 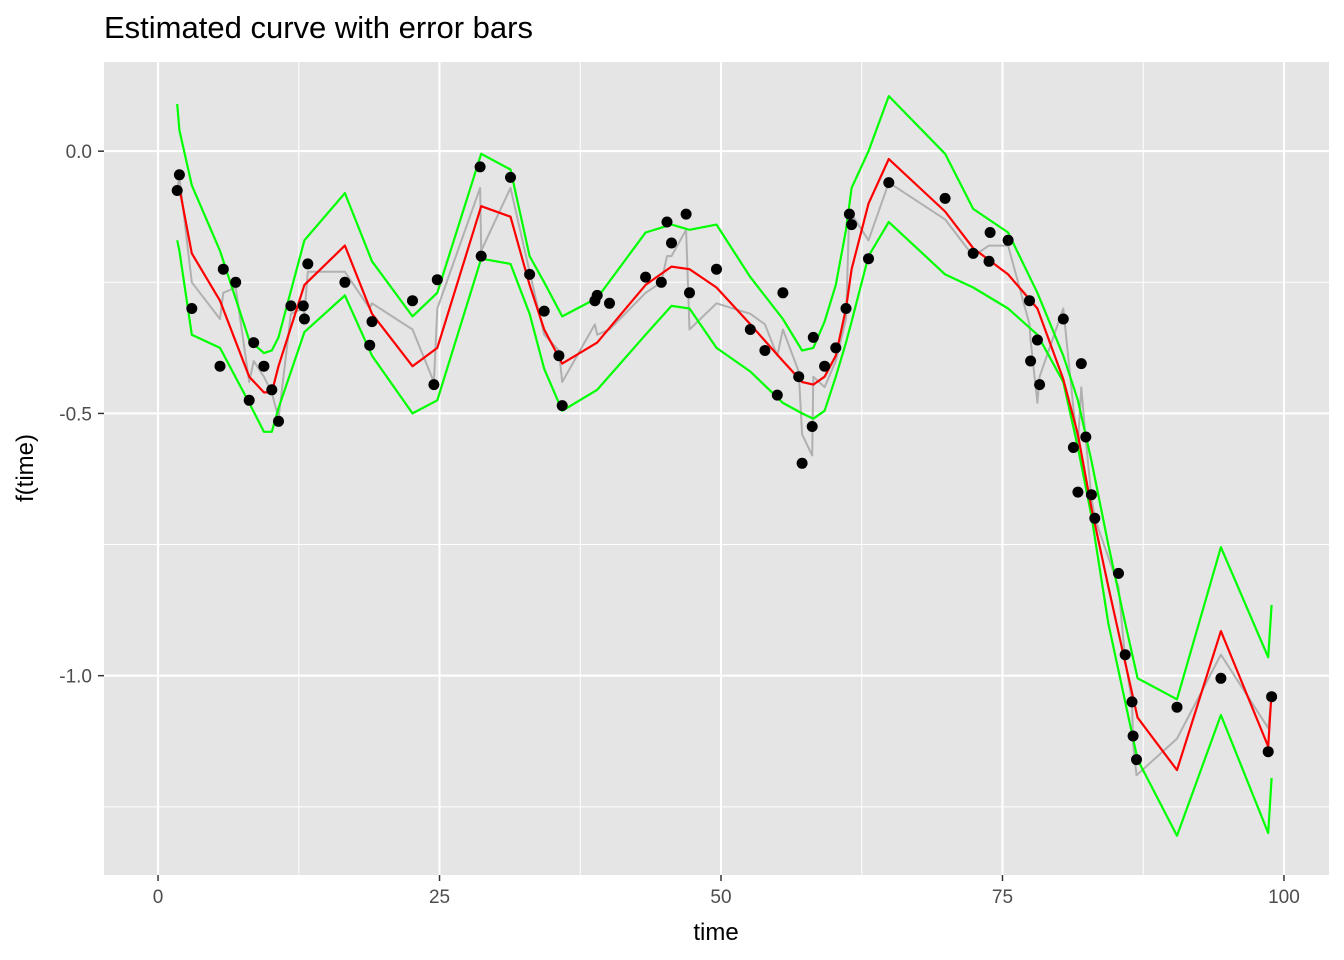 What do you see at coordinates (25, 468) in the screenshot?
I see `y-axis-title: f(time)` at bounding box center [25, 468].